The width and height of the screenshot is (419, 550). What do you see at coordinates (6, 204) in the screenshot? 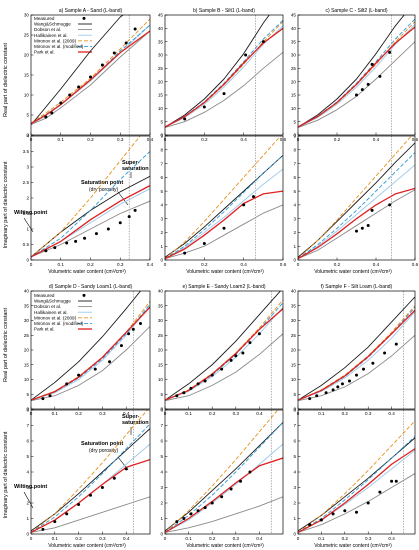
I see `imag-ylabel-top: Imaginary part of dielectric constant` at bounding box center [6, 204].